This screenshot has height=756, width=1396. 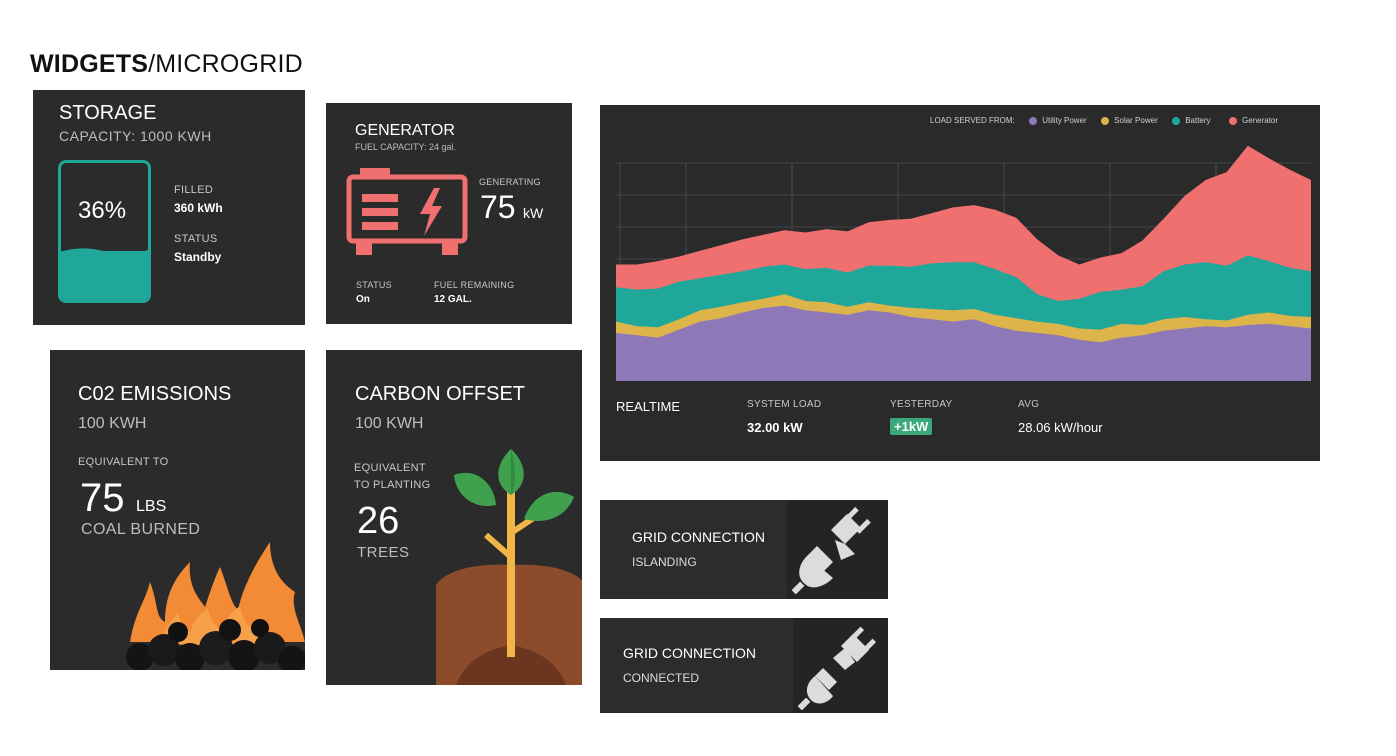 I want to click on offset-caption: TREES, so click(x=383, y=552).